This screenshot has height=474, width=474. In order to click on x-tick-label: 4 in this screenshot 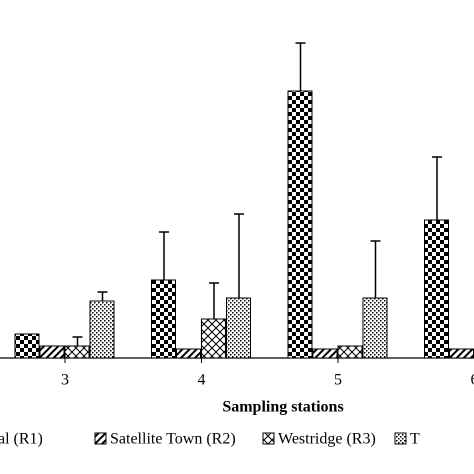, I will do `click(202, 380)`.